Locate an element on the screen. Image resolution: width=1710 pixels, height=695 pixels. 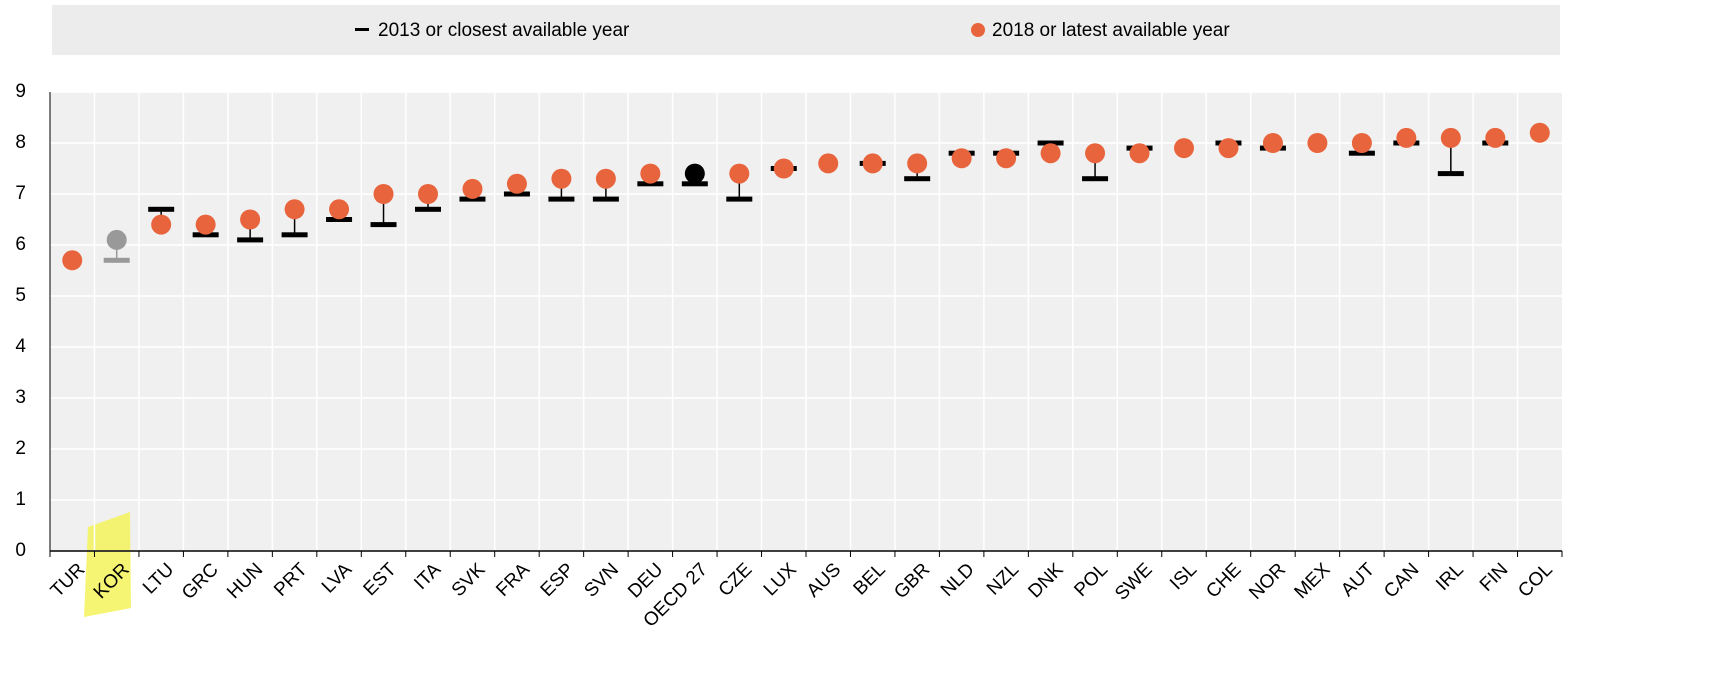
x-tick-label: CZE is located at coordinates (736, 580).